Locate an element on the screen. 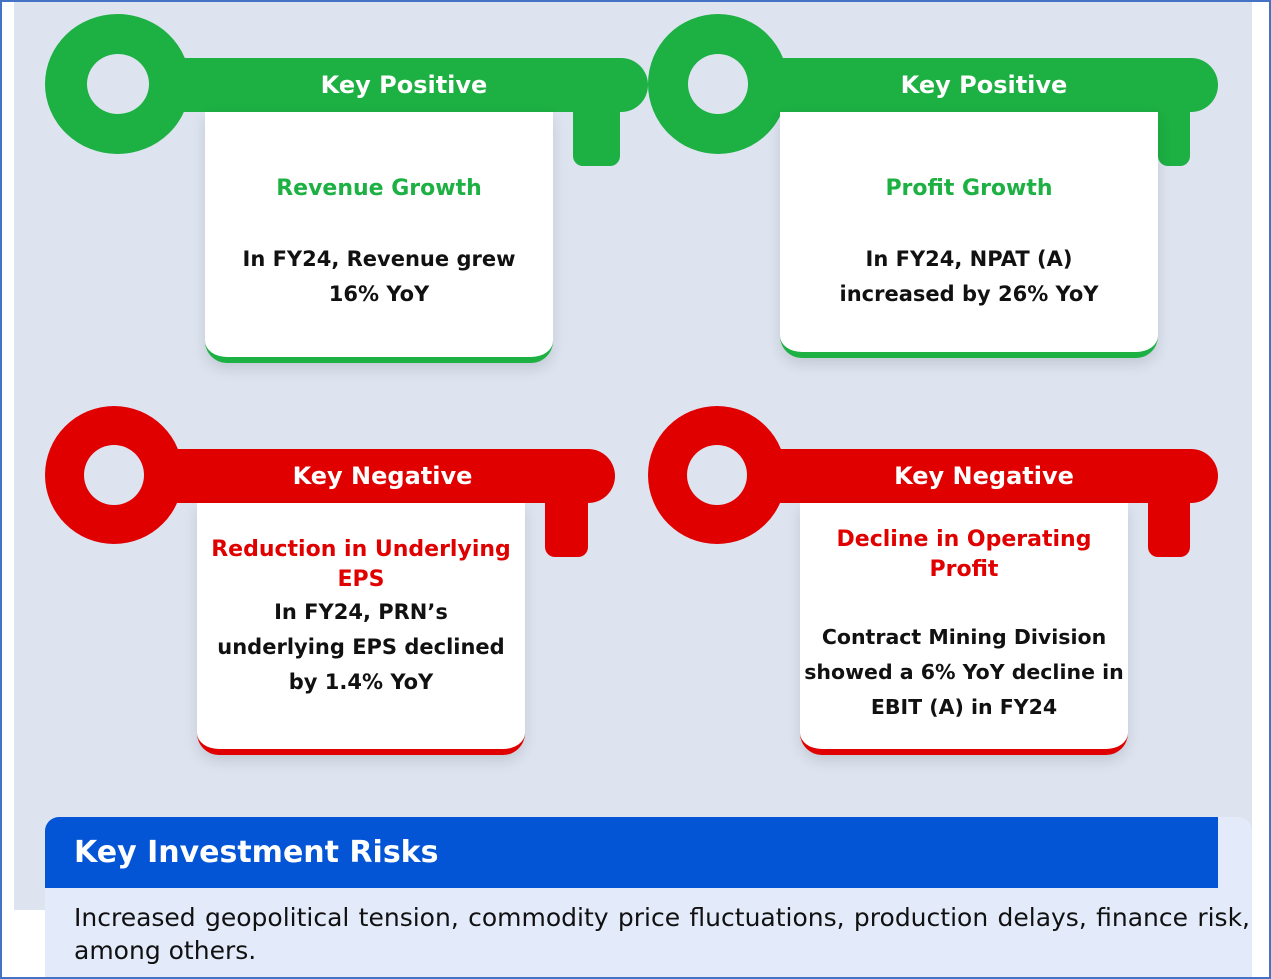 This screenshot has height=979, width=1271. card-title: Profit Growth is located at coordinates (969, 188).